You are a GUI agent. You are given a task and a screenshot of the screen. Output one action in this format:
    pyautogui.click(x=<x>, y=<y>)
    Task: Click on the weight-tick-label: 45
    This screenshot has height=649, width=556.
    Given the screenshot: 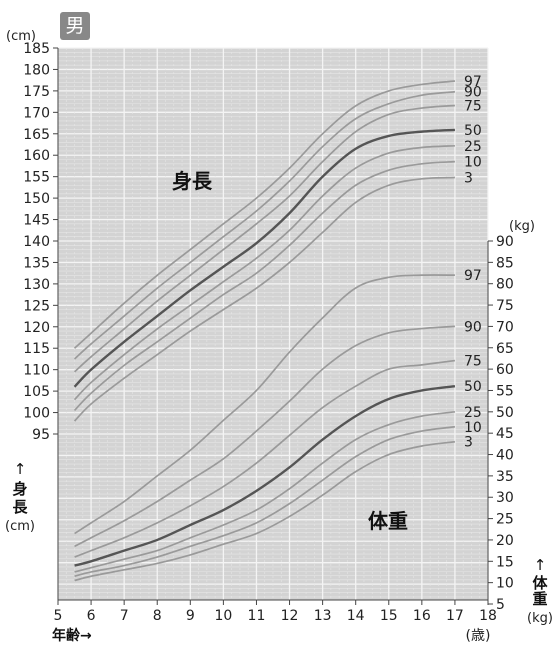 What is the action you would take?
    pyautogui.click(x=505, y=434)
    